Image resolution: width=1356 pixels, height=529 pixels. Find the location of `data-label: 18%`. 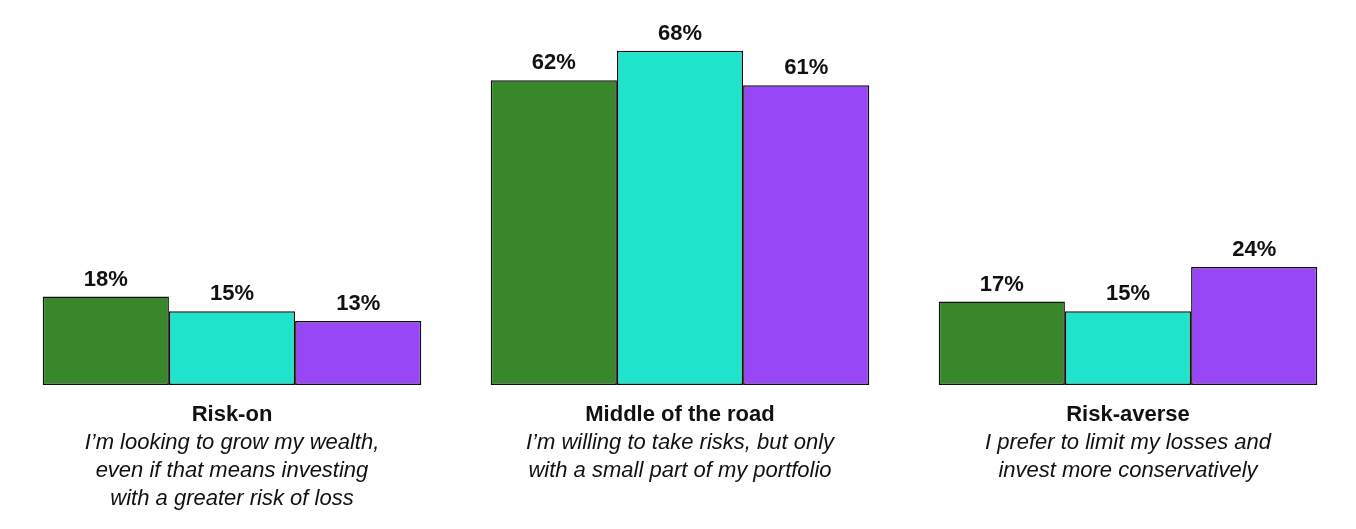

data-label: 18% is located at coordinates (105, 278).